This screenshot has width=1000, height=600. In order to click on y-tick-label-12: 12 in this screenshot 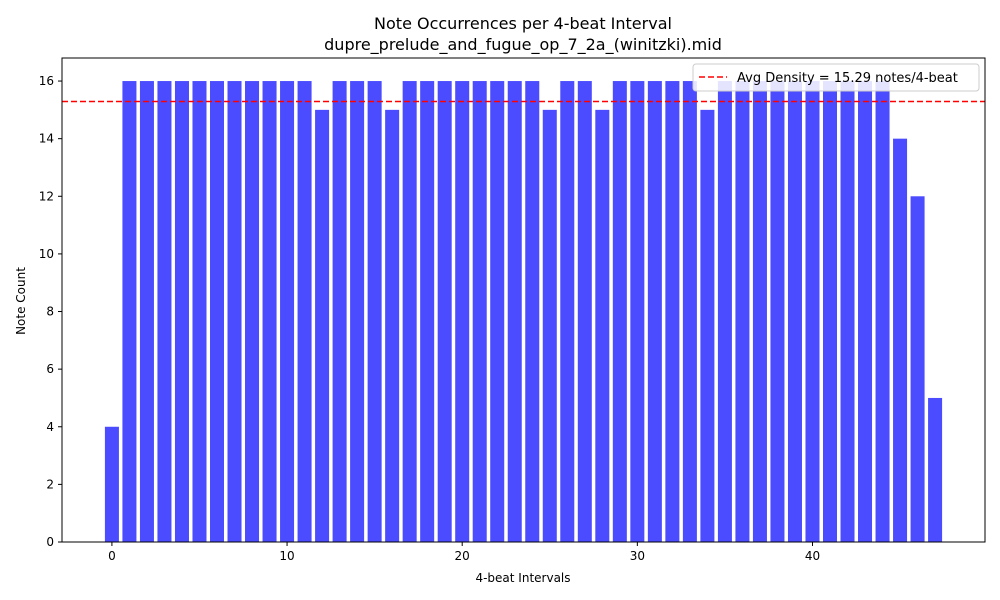, I will do `click(46, 196)`.